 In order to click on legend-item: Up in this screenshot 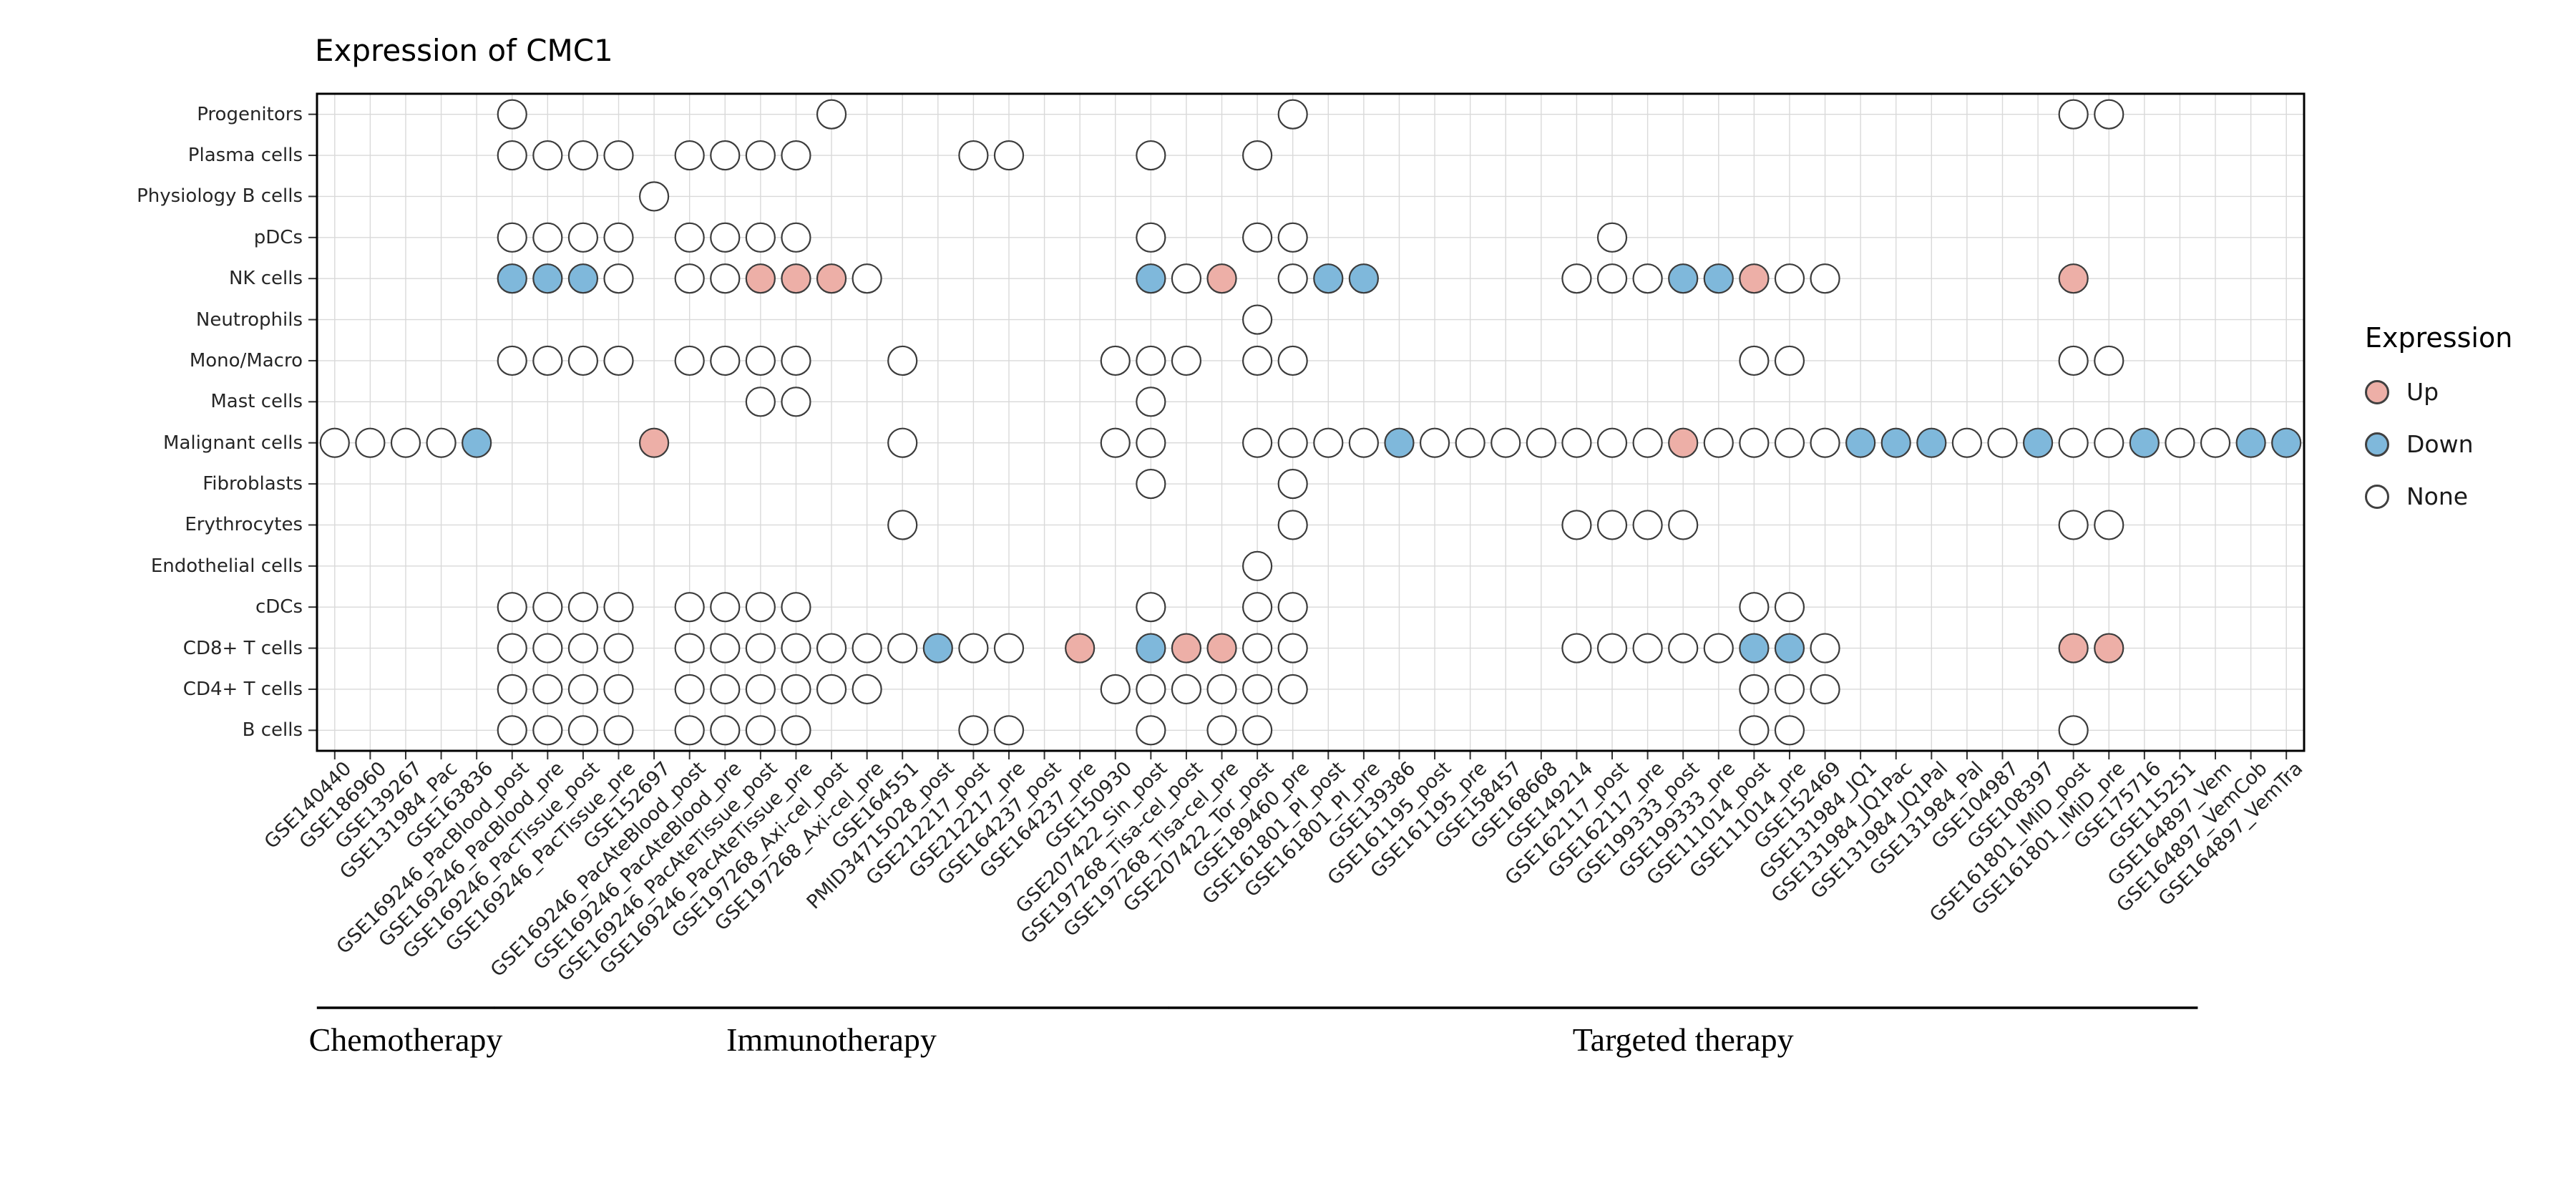, I will do `click(2438, 392)`.